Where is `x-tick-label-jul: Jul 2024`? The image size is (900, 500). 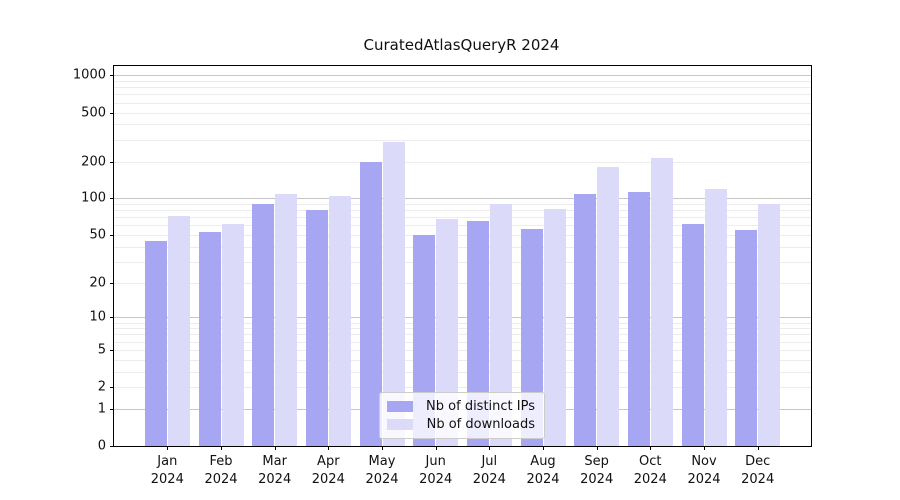
x-tick-label-jul: Jul 2024 is located at coordinates (489, 471).